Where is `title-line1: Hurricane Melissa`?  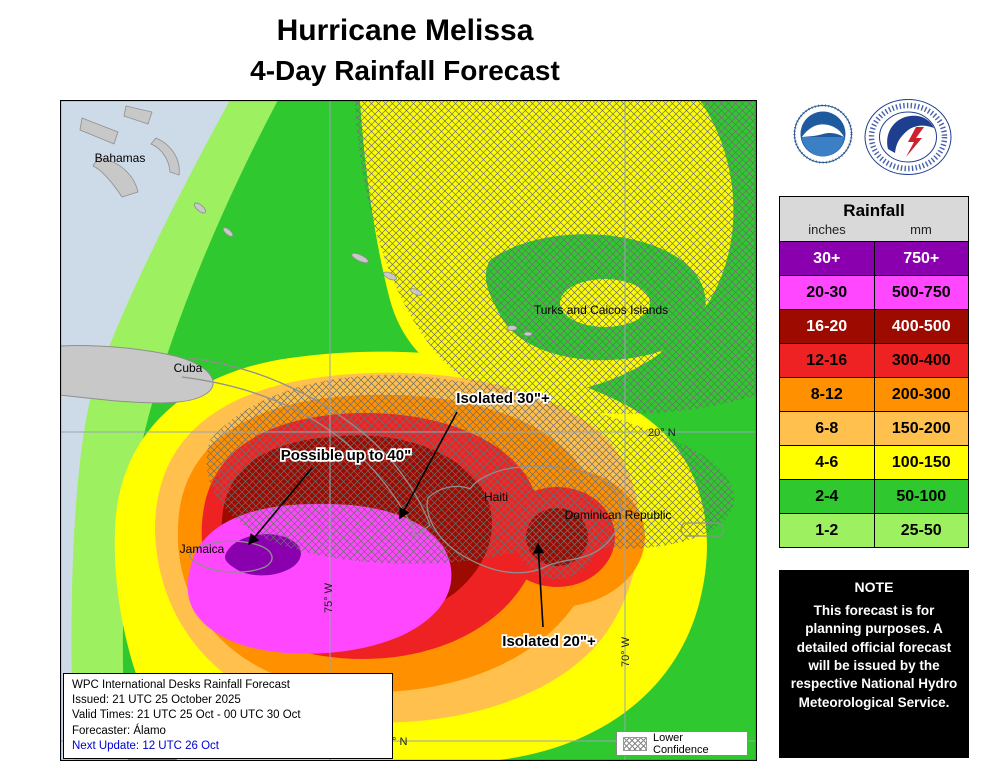 title-line1: Hurricane Melissa is located at coordinates (405, 30).